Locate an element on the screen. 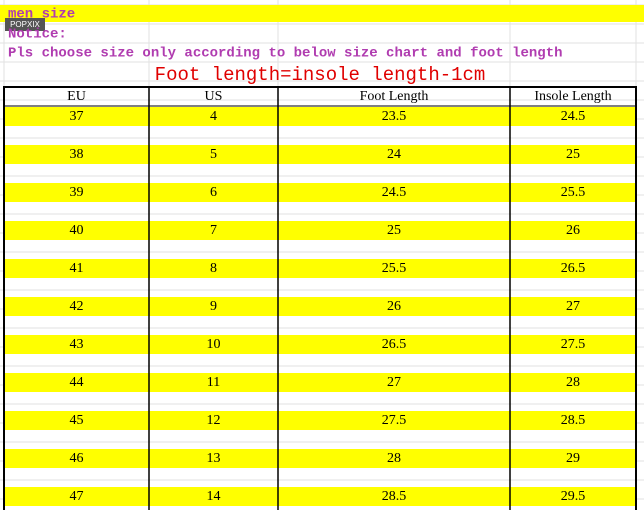  cell: 29 is located at coordinates (573, 458).